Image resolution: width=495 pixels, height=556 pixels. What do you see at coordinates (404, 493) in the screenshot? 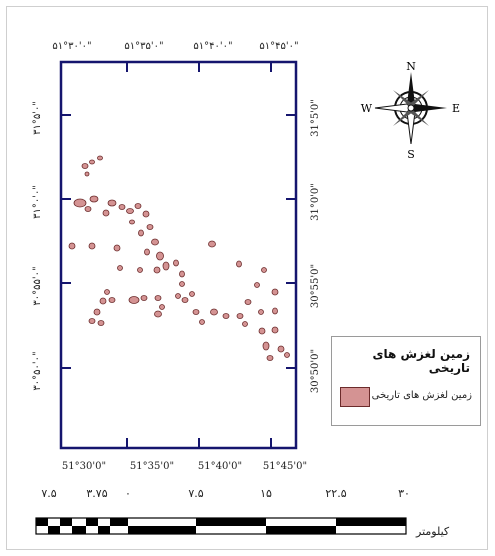
I see `scale-label-7: ۳۰` at bounding box center [404, 493].